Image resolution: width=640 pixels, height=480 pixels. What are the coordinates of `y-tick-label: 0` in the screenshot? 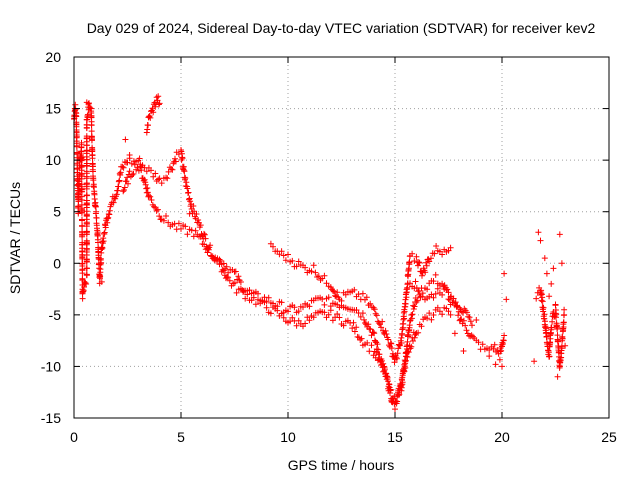 It's located at (57, 263).